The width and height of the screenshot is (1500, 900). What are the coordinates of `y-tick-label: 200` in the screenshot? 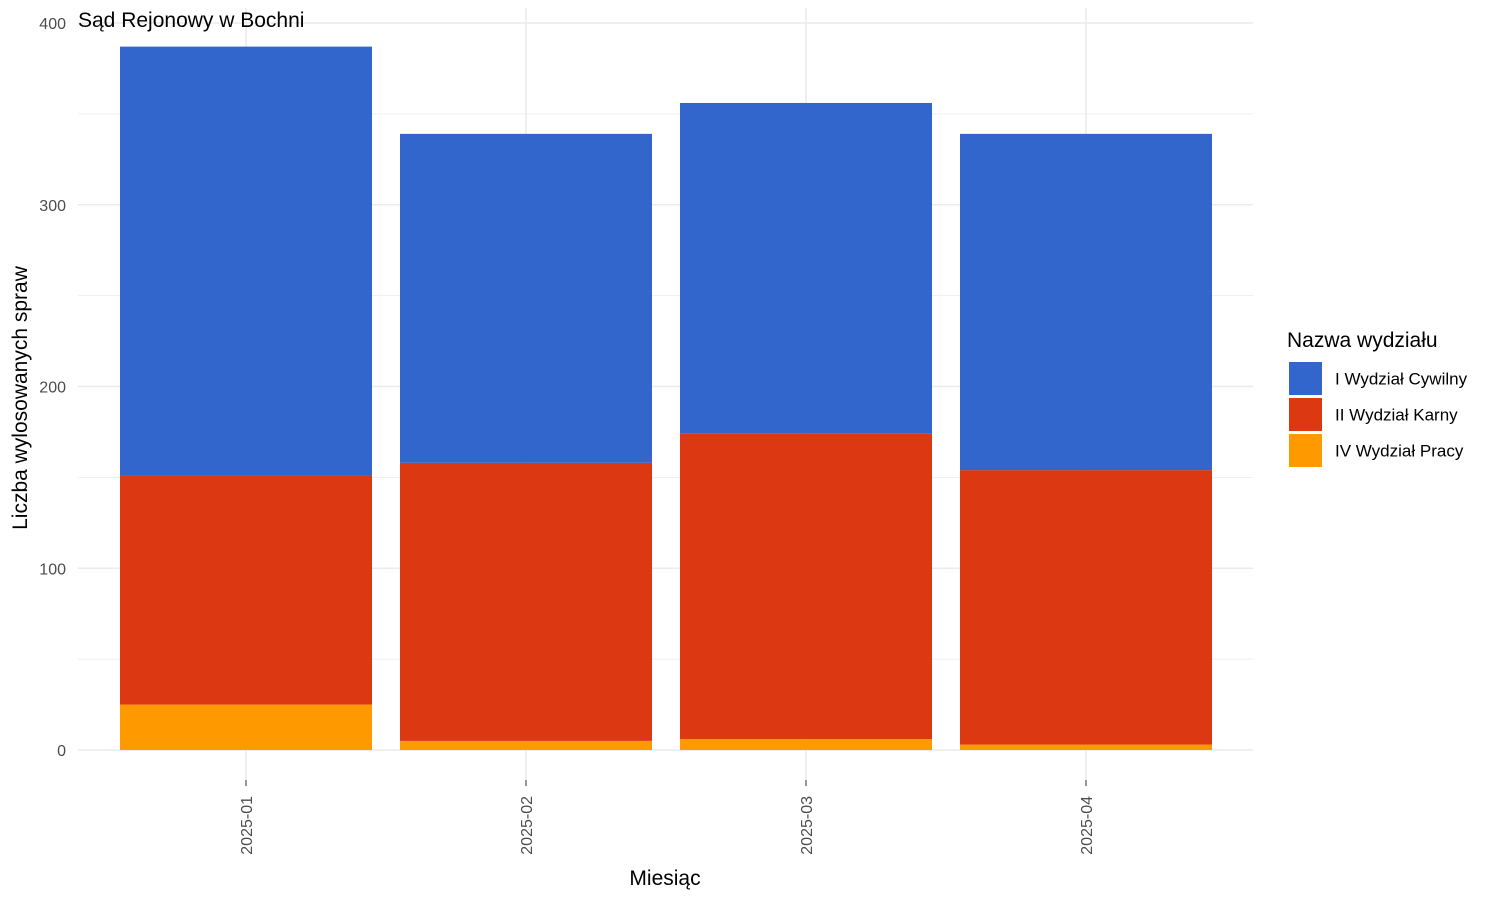 It's located at (52, 388).